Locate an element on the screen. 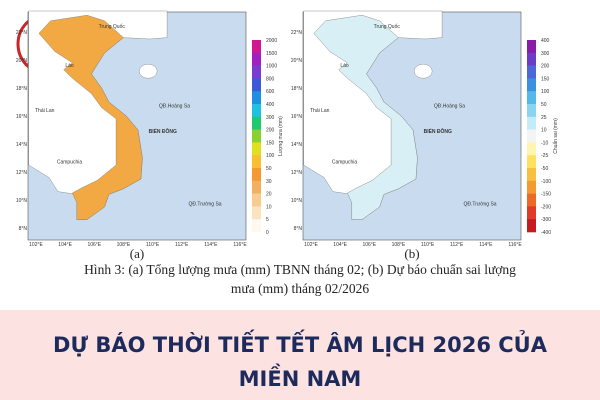 The height and width of the screenshot is (400, 600). colorbar-tick-label: 30 is located at coordinates (269, 182).